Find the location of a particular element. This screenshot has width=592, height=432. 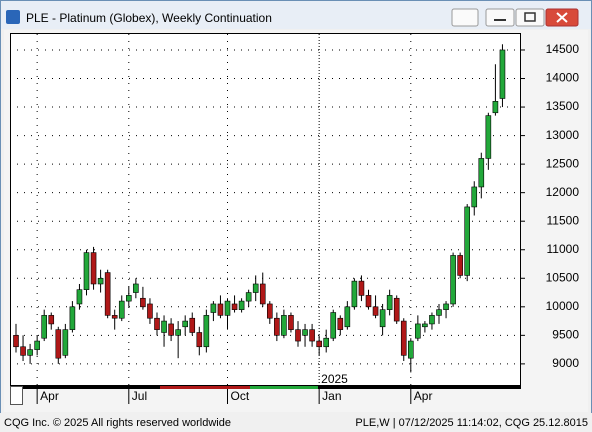

maximize-icon is located at coordinates (530, 17).